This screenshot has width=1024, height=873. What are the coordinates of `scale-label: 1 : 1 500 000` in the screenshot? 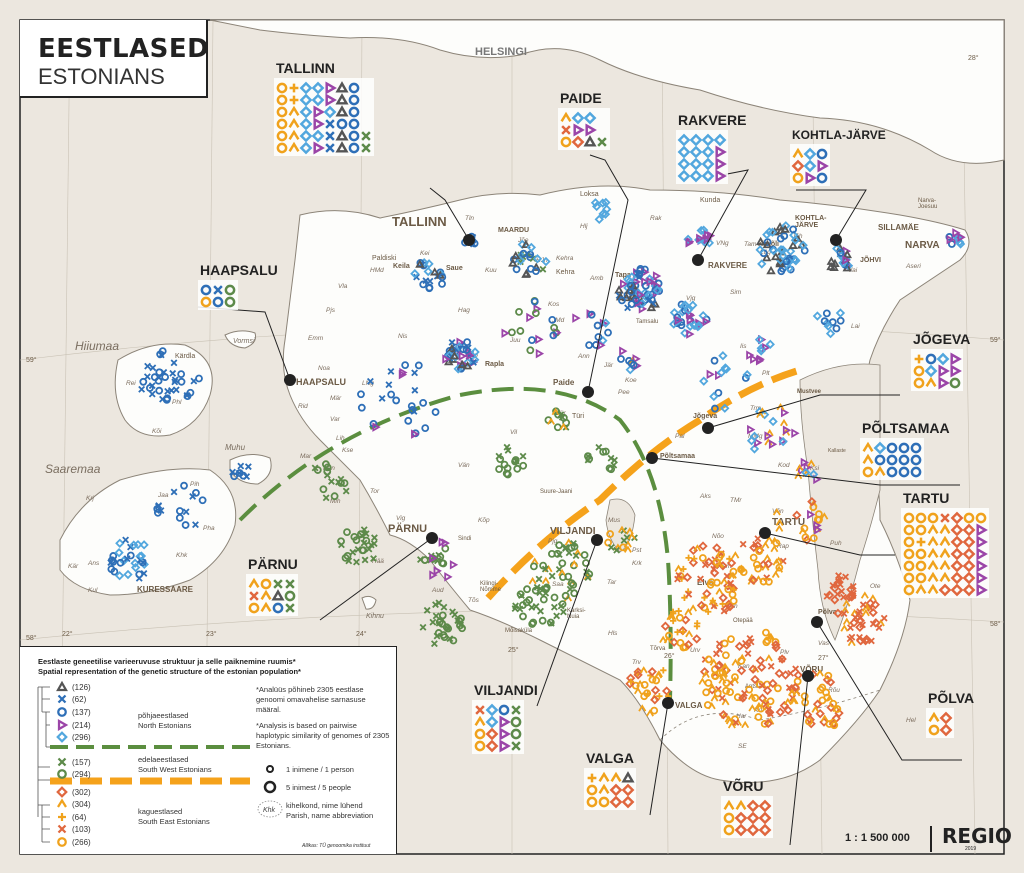 It's located at (877, 838).